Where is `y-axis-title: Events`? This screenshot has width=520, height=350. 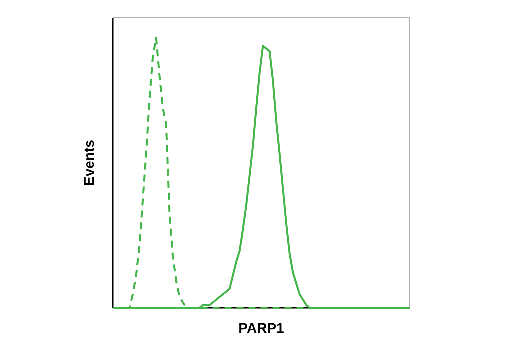 y-axis-title: Events is located at coordinates (89, 163).